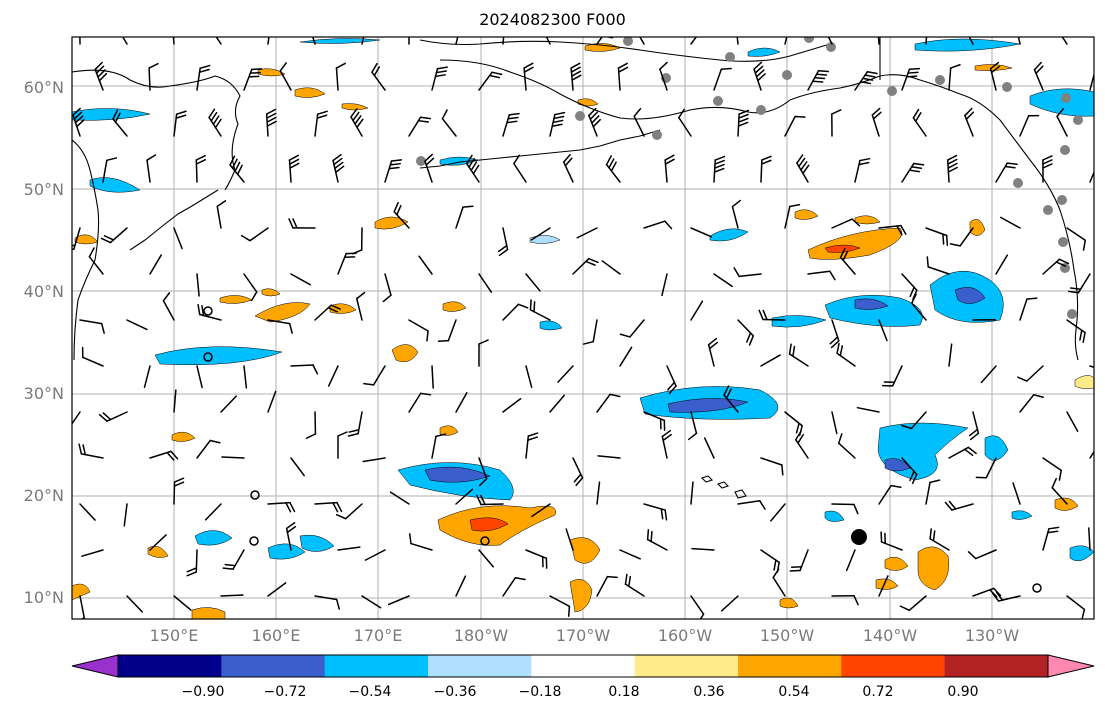 Image resolution: width=1105 pixels, height=712 pixels. What do you see at coordinates (709, 692) in the screenshot?
I see `colorbar-tick-label: 0.36` at bounding box center [709, 692].